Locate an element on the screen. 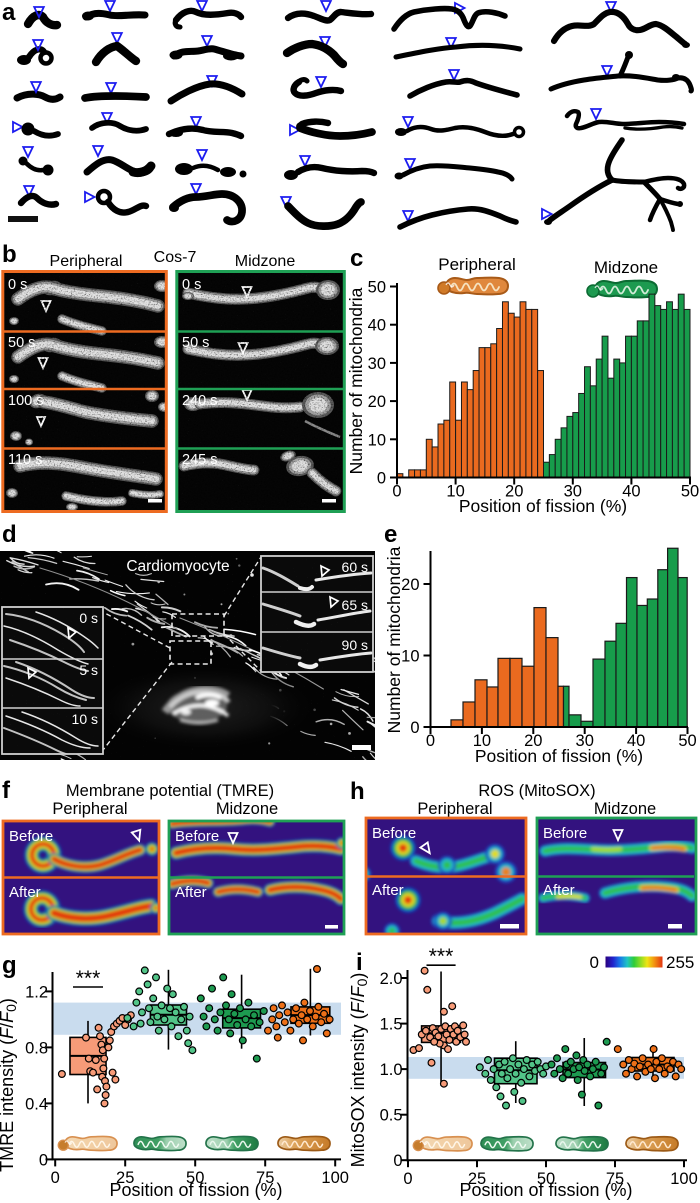  svg-text: 65 s is located at coordinates (355, 605).